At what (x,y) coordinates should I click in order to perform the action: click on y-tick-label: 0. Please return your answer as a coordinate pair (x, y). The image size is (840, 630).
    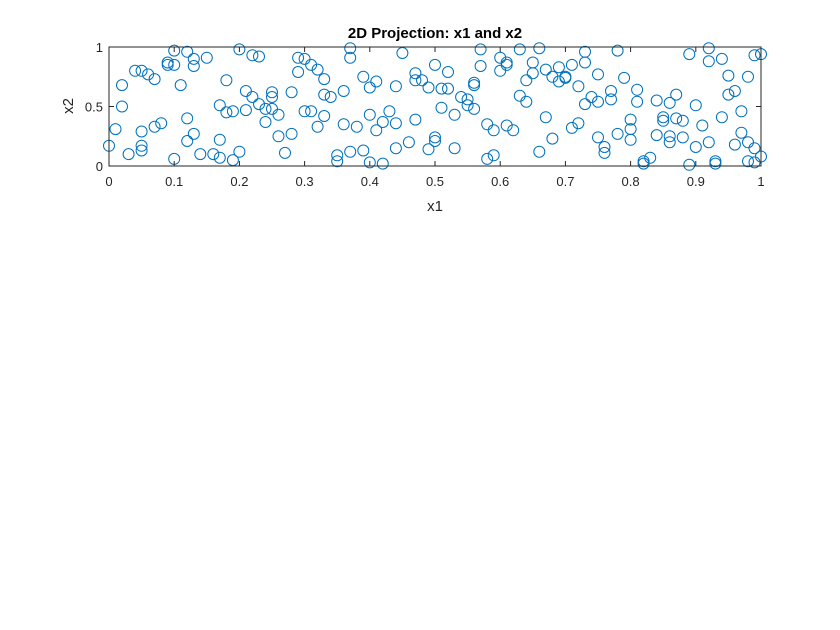
    Looking at the image, I should click on (99, 166).